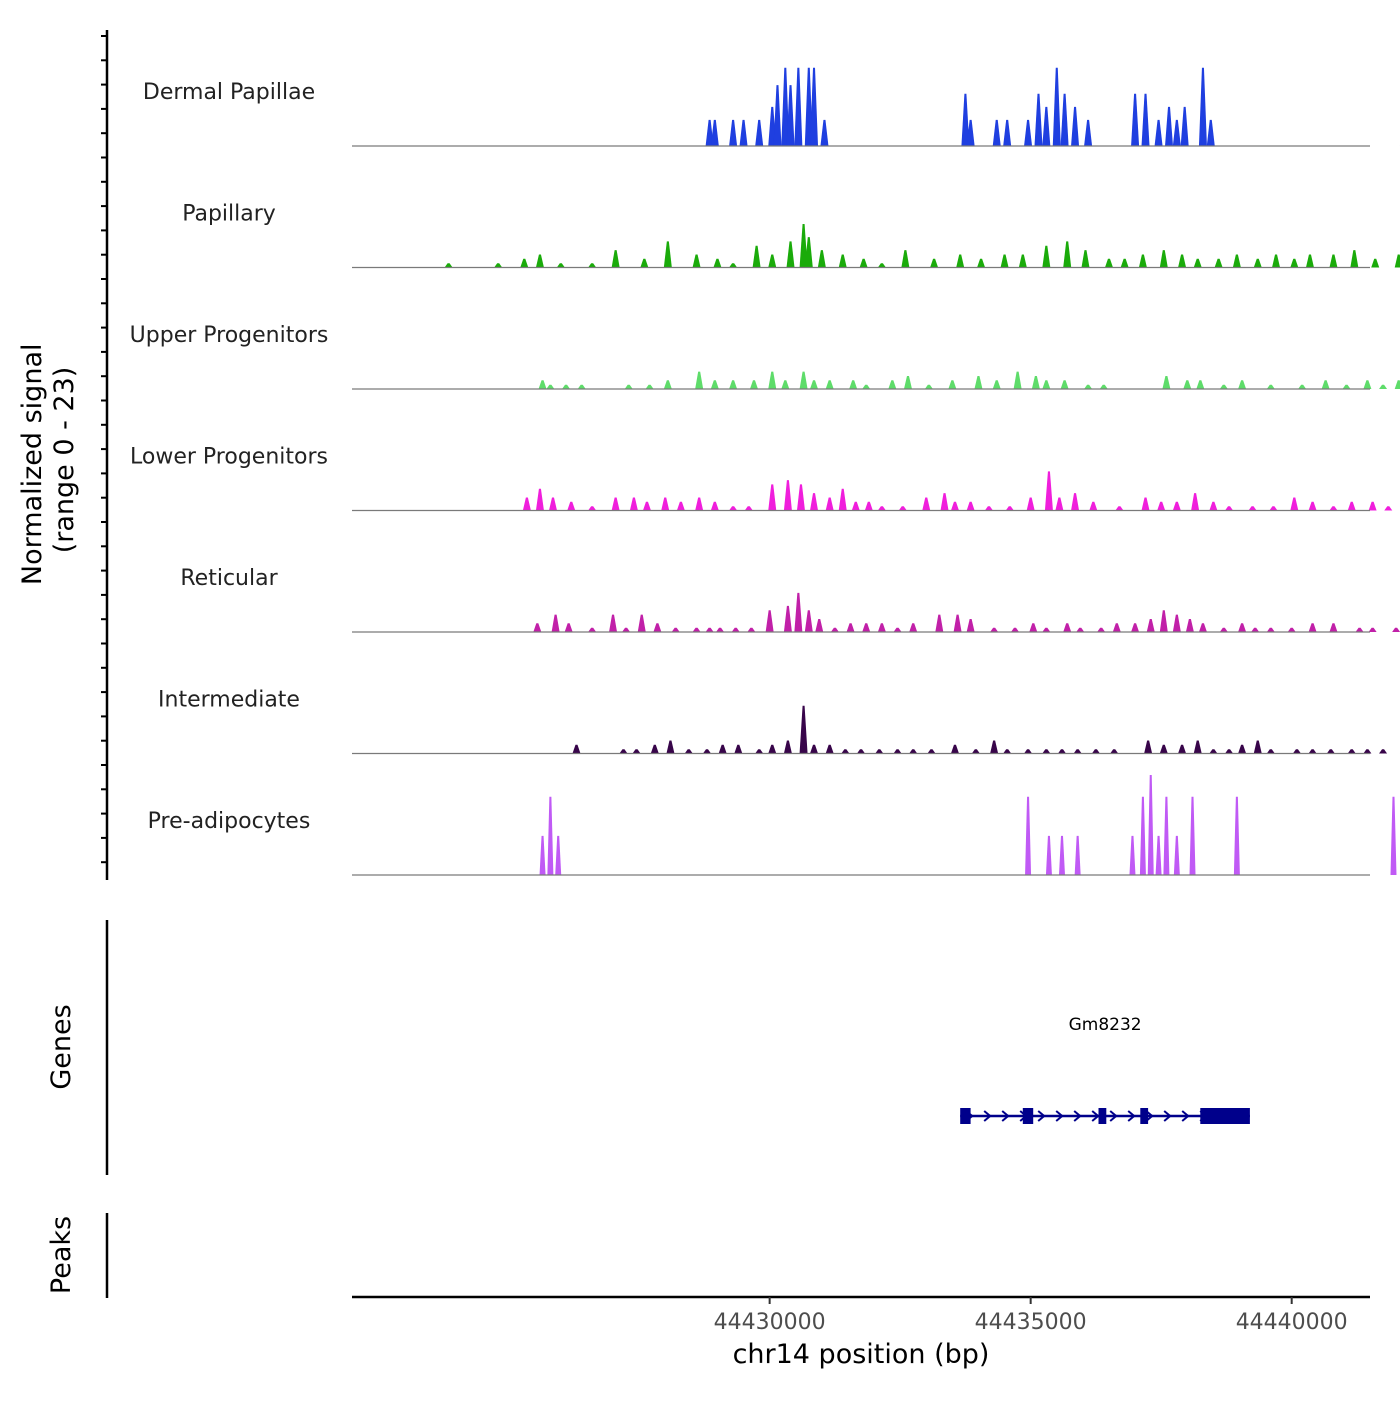 This screenshot has width=1400, height=1404. I want to click on track-label-intermediate: Intermediate, so click(229, 700).